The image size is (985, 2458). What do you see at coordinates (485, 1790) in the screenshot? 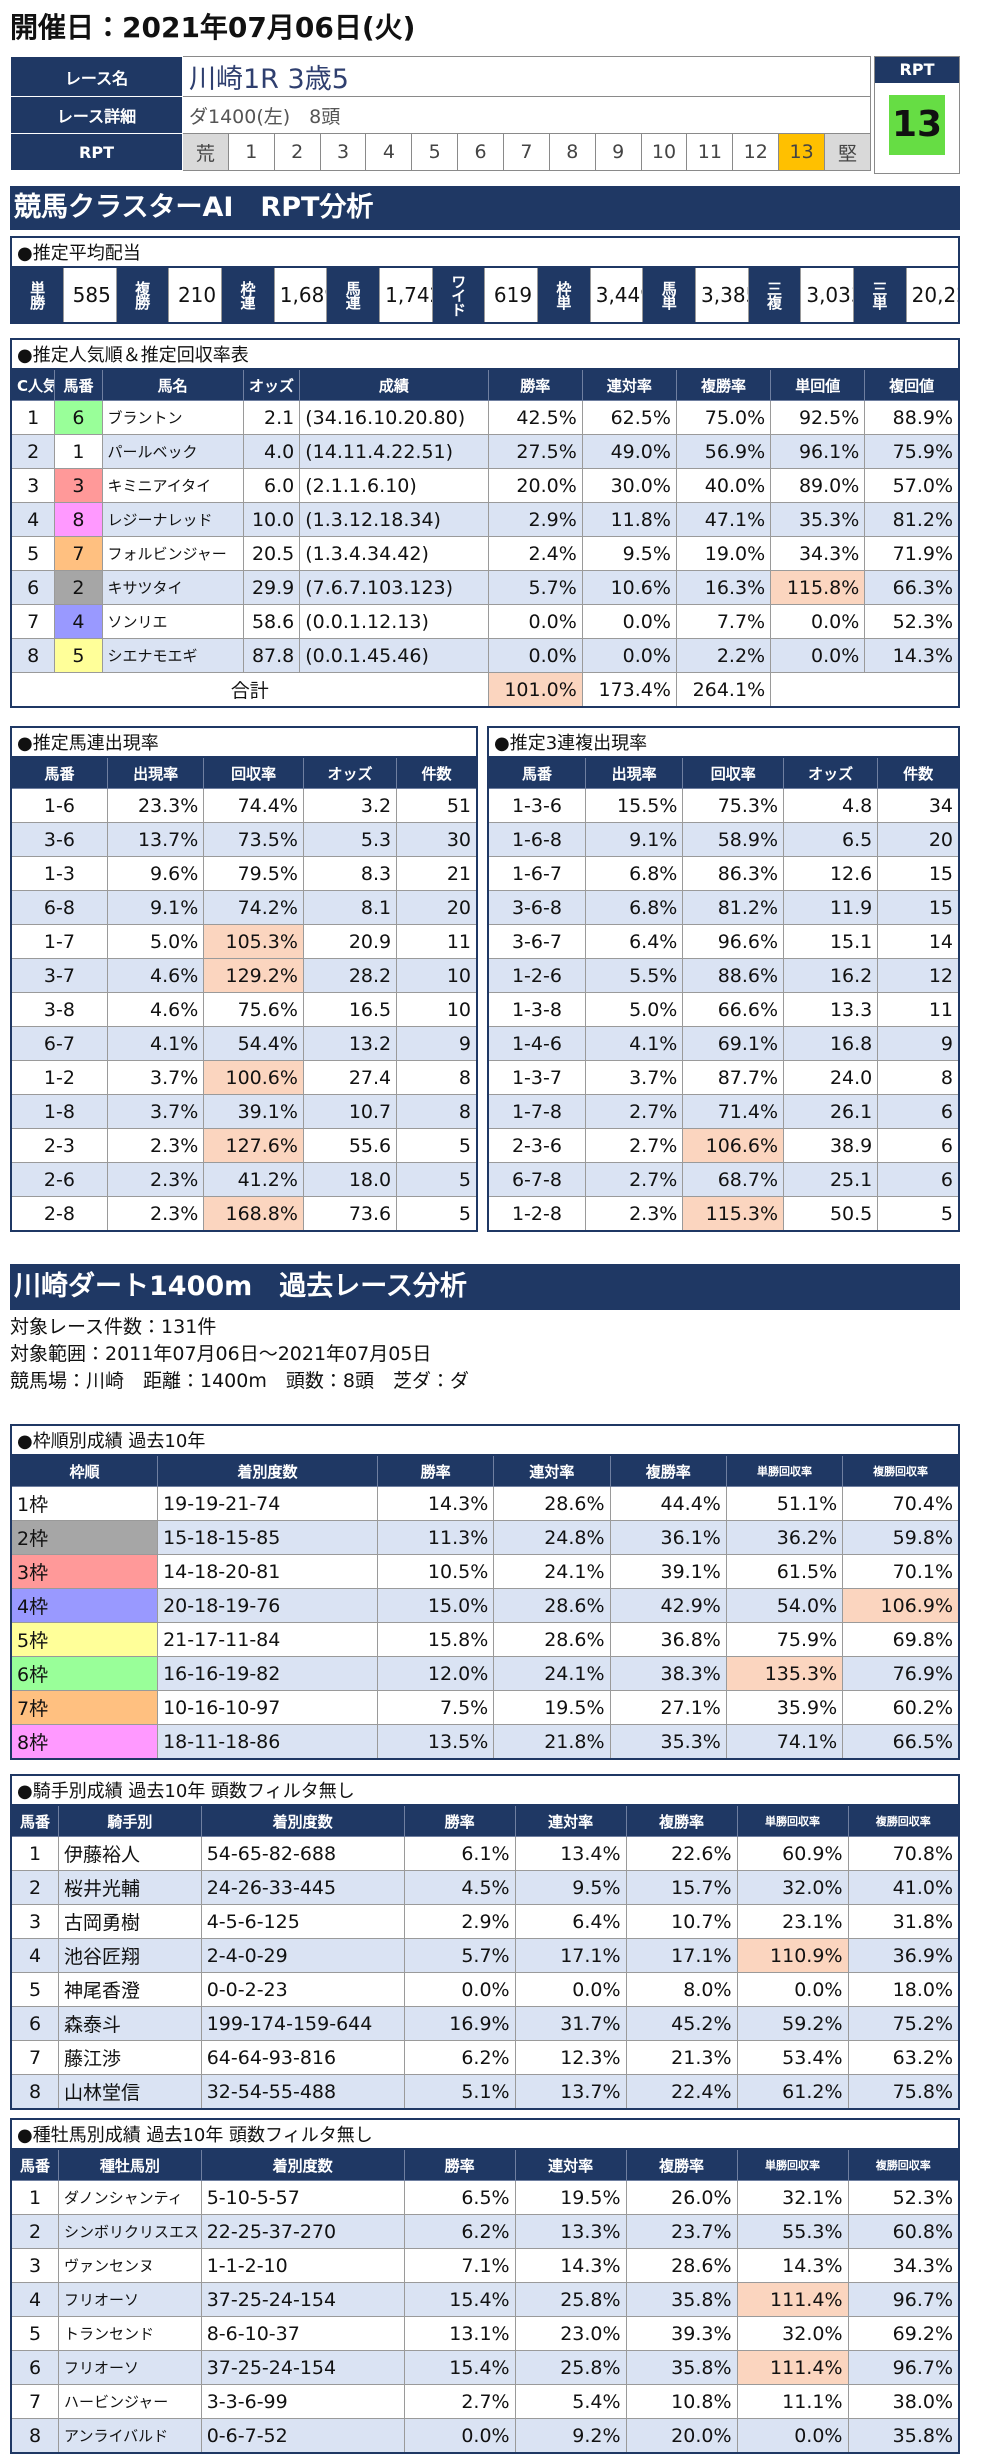
I see `table-title: ●騎手別成績 過去10年 頭数フィルタ無し` at bounding box center [485, 1790].